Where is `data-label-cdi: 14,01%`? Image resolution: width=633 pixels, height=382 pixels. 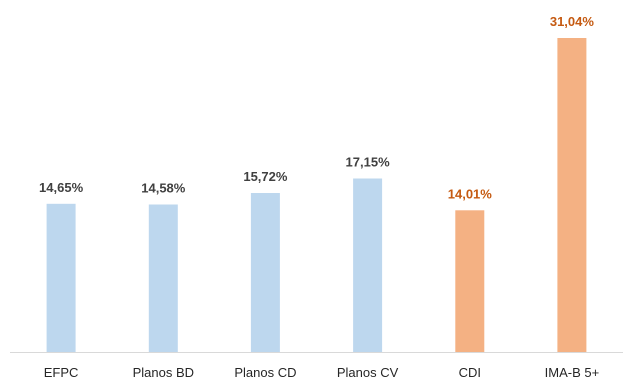 data-label-cdi: 14,01% is located at coordinates (470, 193).